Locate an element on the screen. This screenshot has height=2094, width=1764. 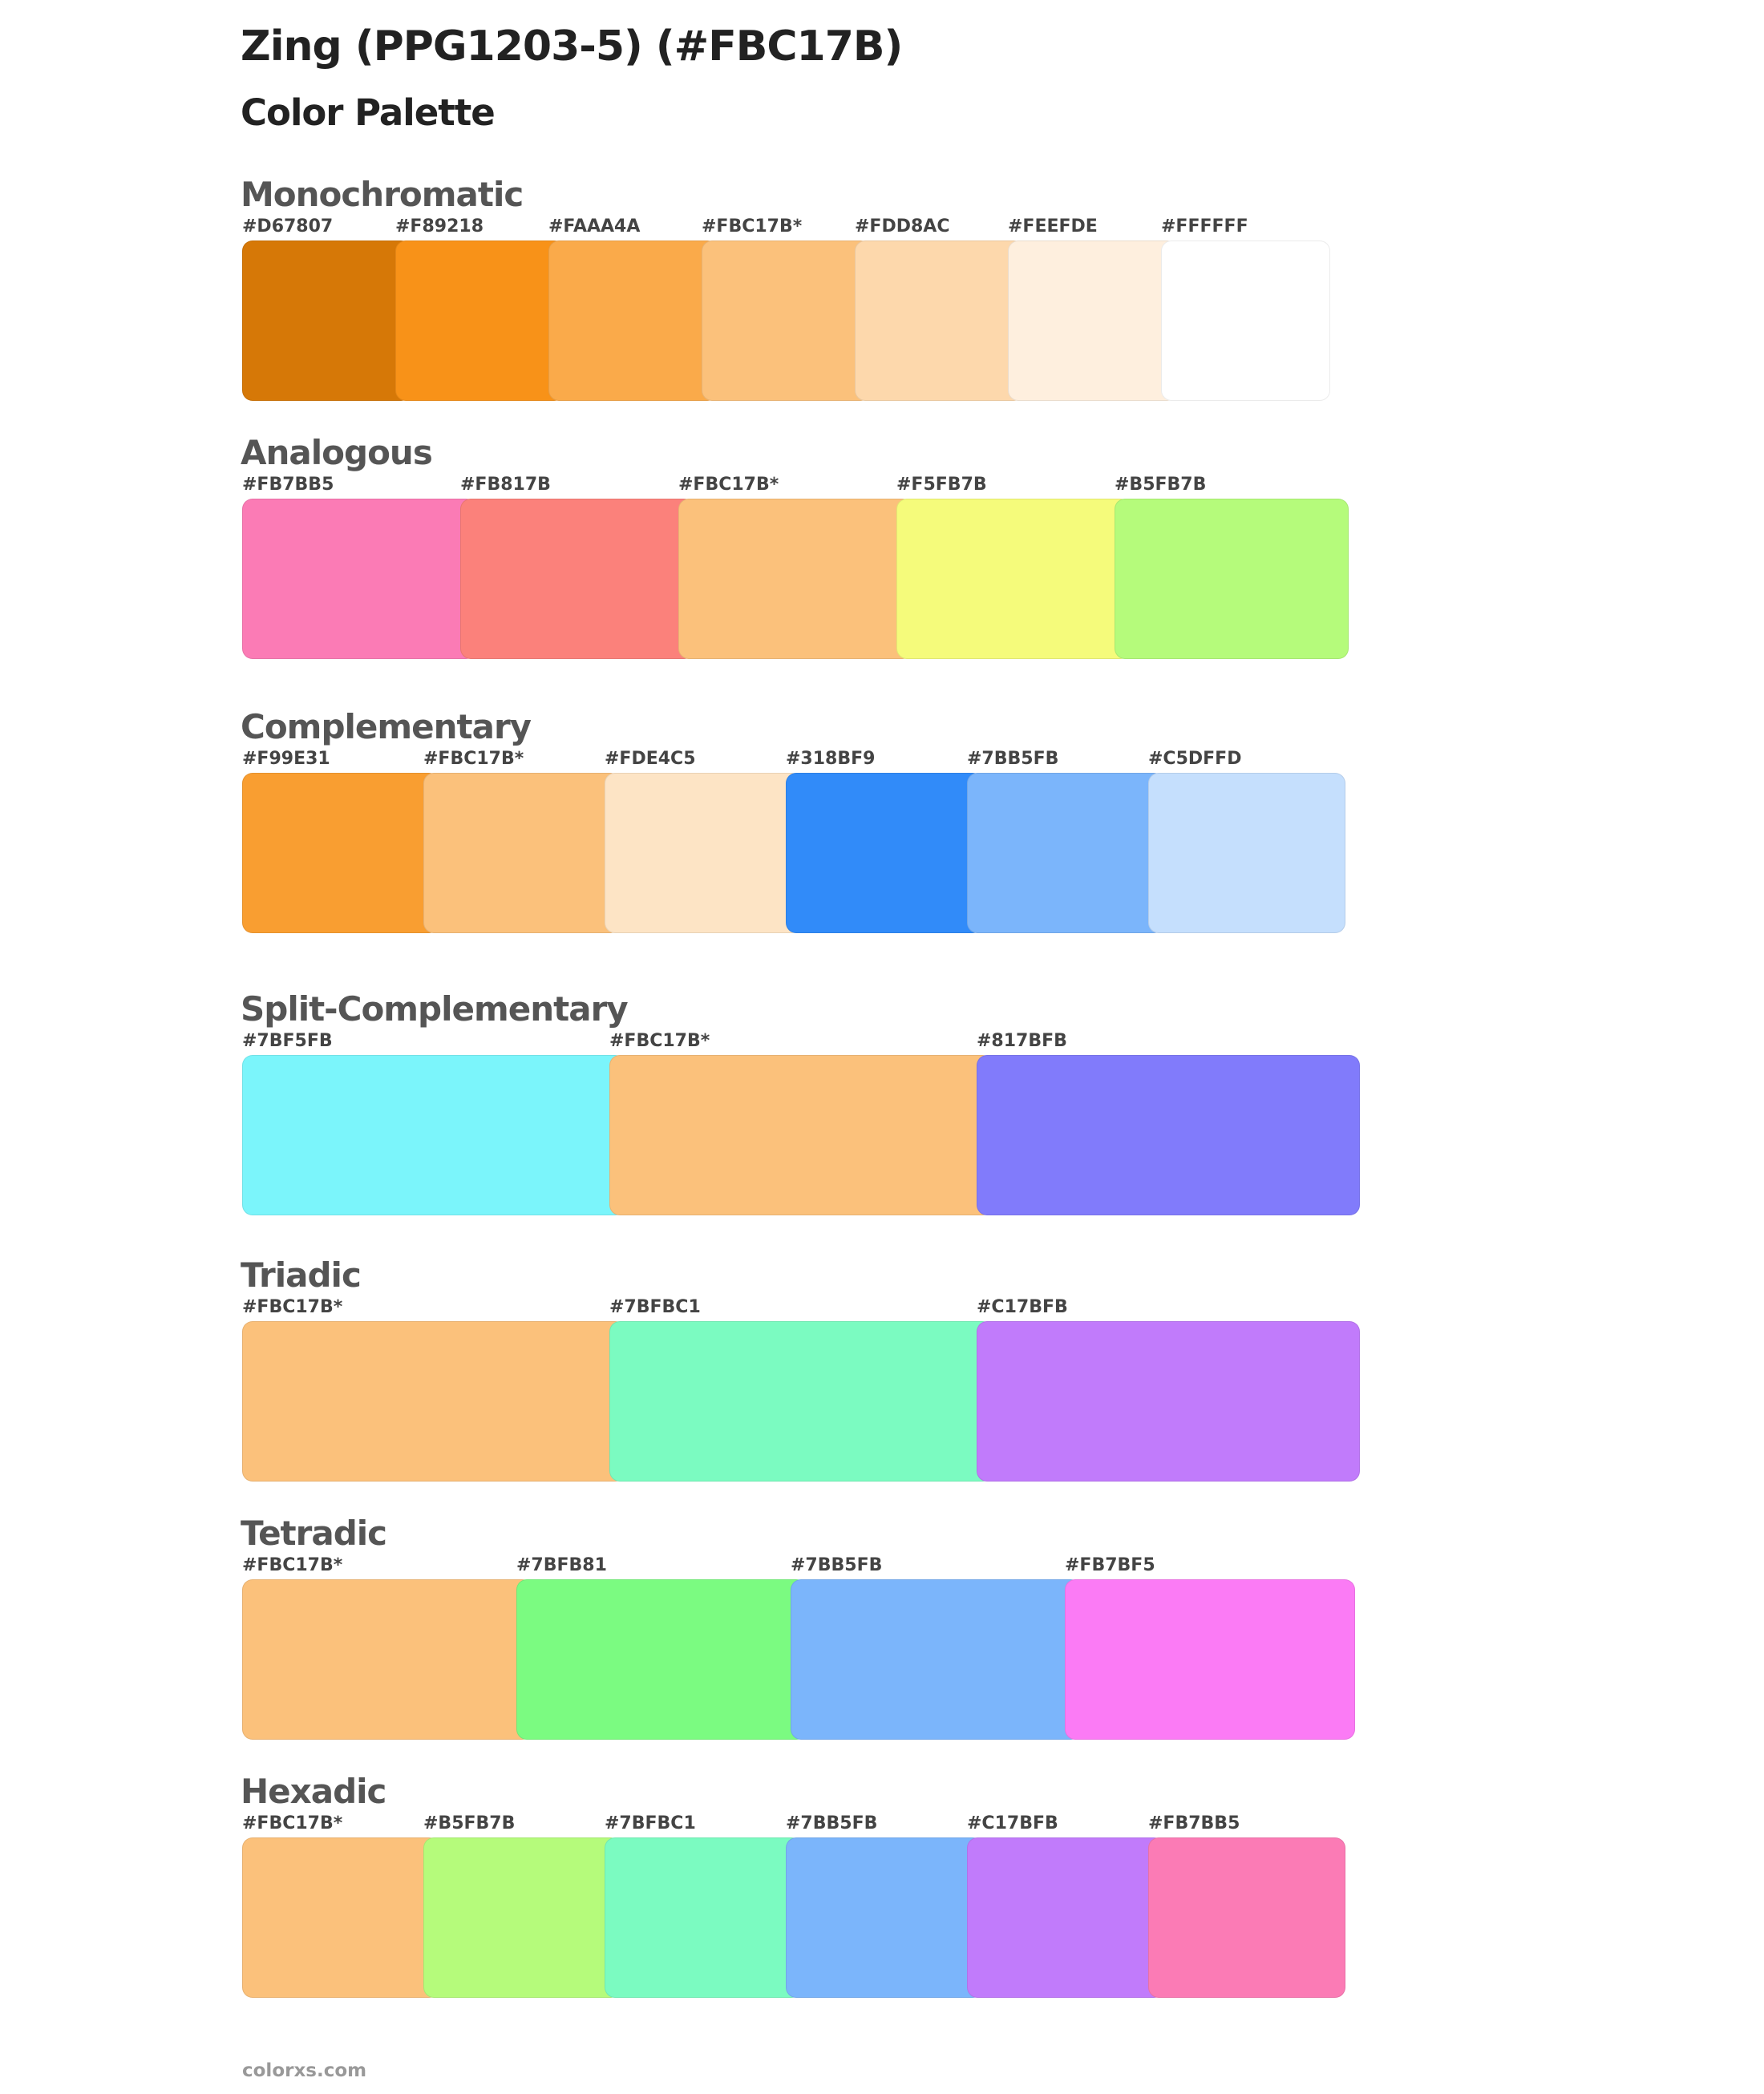
page-subtitle: Color Palette is located at coordinates (368, 112).